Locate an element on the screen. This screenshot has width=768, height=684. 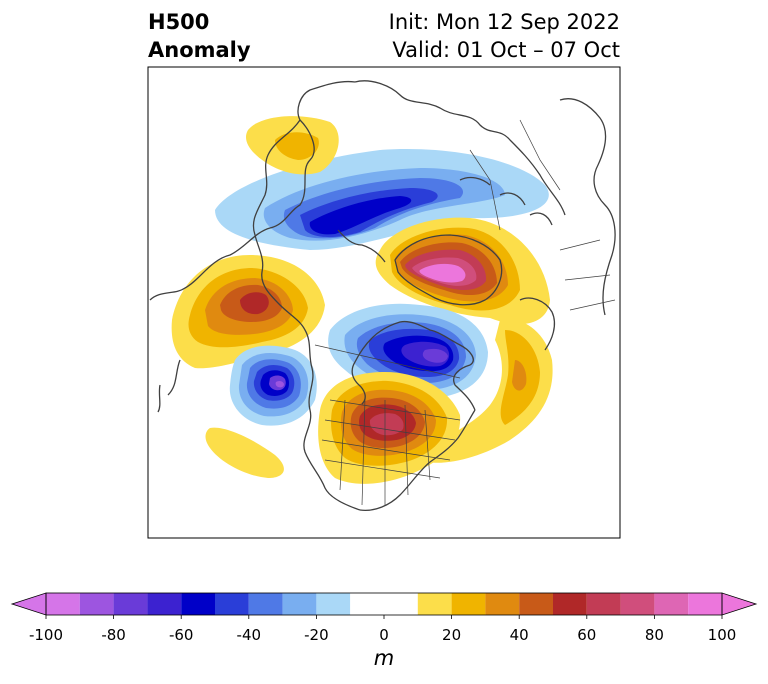
colorbar-tick-label: 60 is located at coordinates (587, 635).